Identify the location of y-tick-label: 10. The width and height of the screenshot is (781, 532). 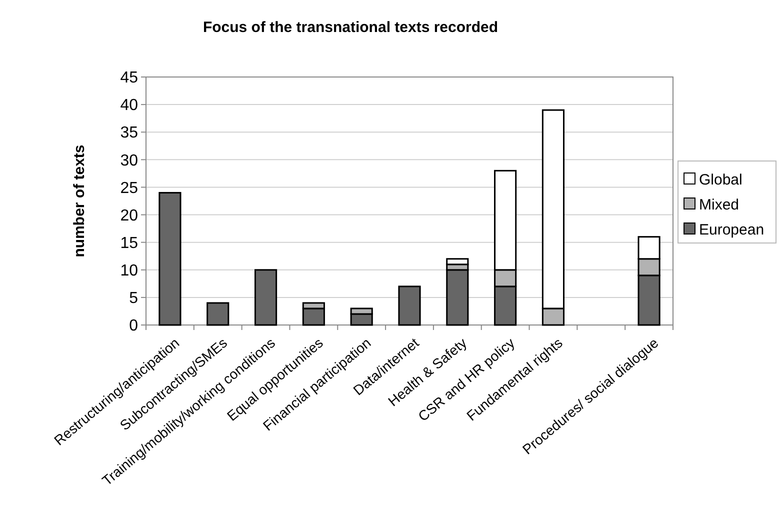
(129, 271).